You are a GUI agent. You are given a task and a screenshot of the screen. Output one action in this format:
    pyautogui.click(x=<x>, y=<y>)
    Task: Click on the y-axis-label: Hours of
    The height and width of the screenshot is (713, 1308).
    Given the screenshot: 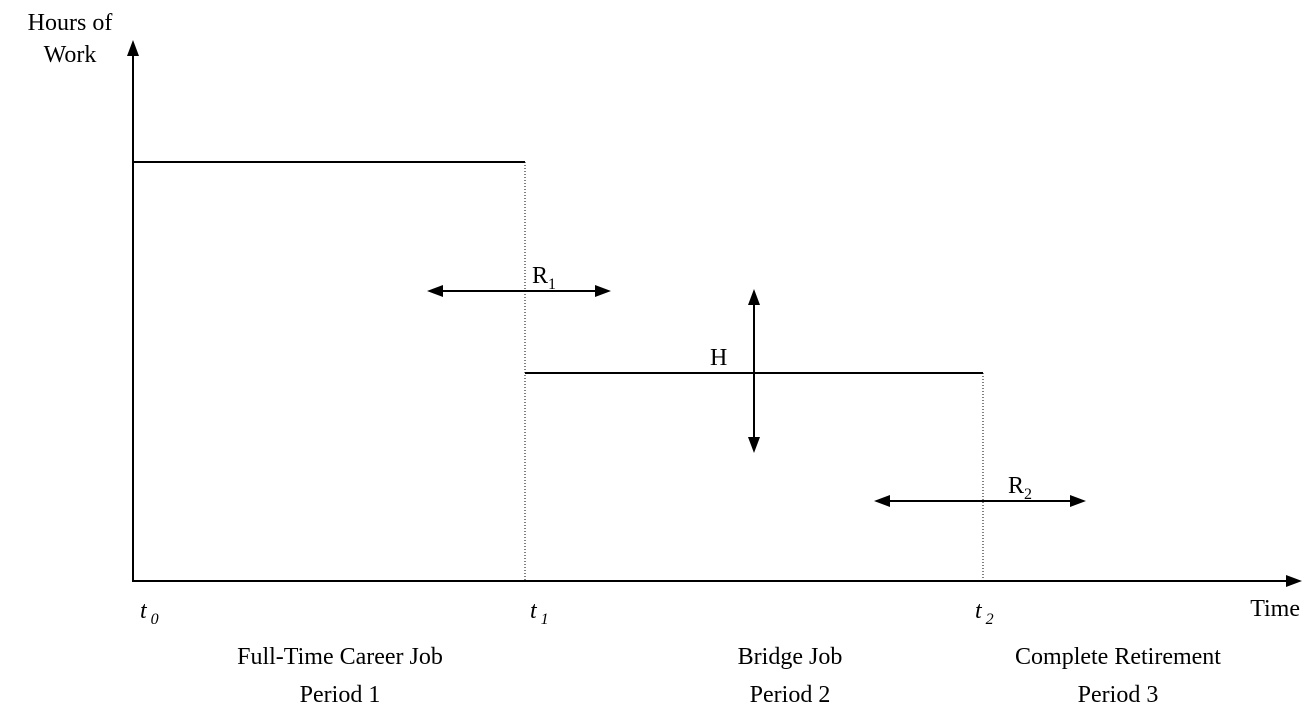 What is the action you would take?
    pyautogui.click(x=70, y=23)
    